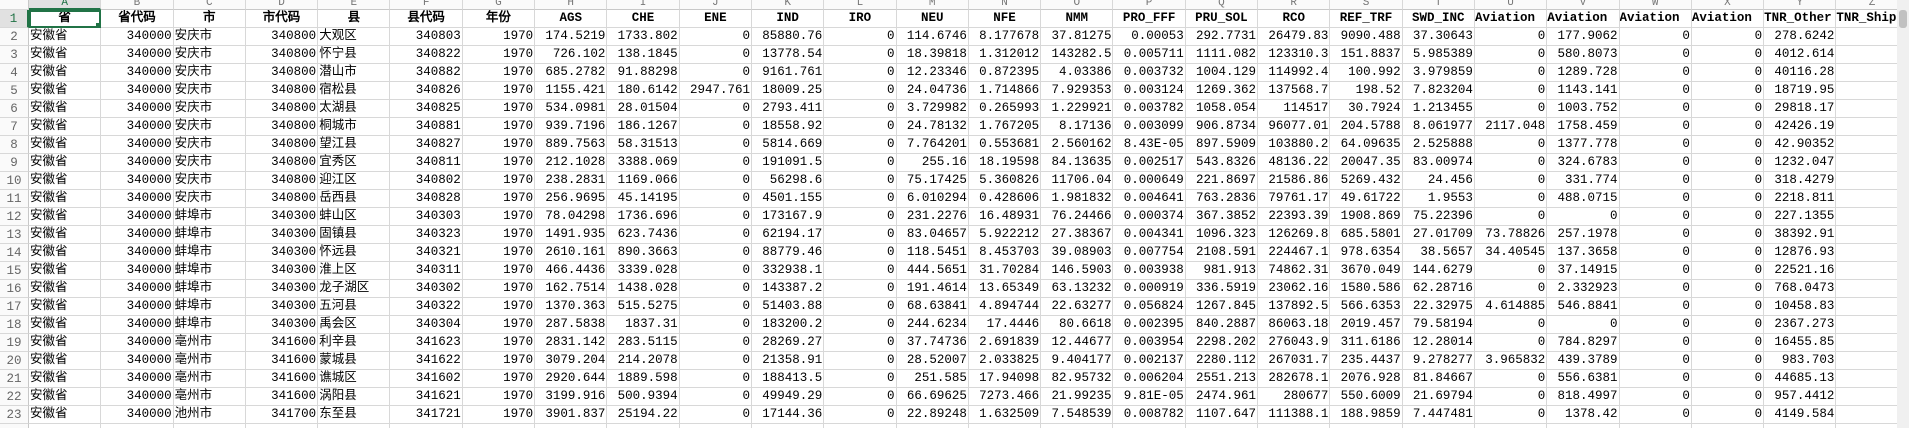 The width and height of the screenshot is (1909, 428). I want to click on cell-M18: 244.6234, so click(932, 325).